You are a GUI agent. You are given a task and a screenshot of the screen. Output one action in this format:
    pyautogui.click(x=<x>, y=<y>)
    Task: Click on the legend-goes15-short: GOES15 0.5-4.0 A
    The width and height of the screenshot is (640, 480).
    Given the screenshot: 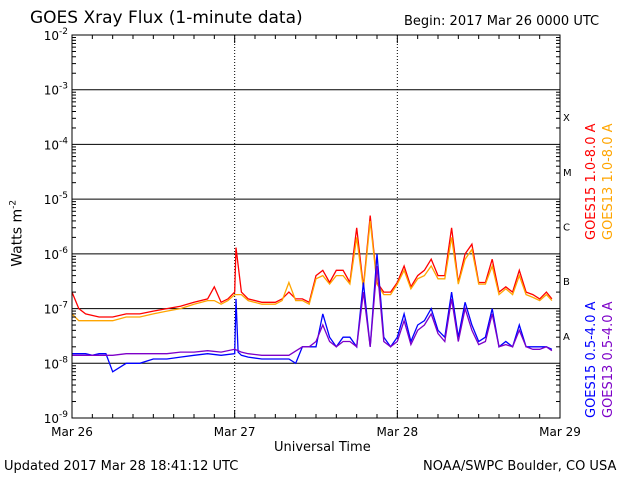 What is the action you would take?
    pyautogui.click(x=591, y=359)
    